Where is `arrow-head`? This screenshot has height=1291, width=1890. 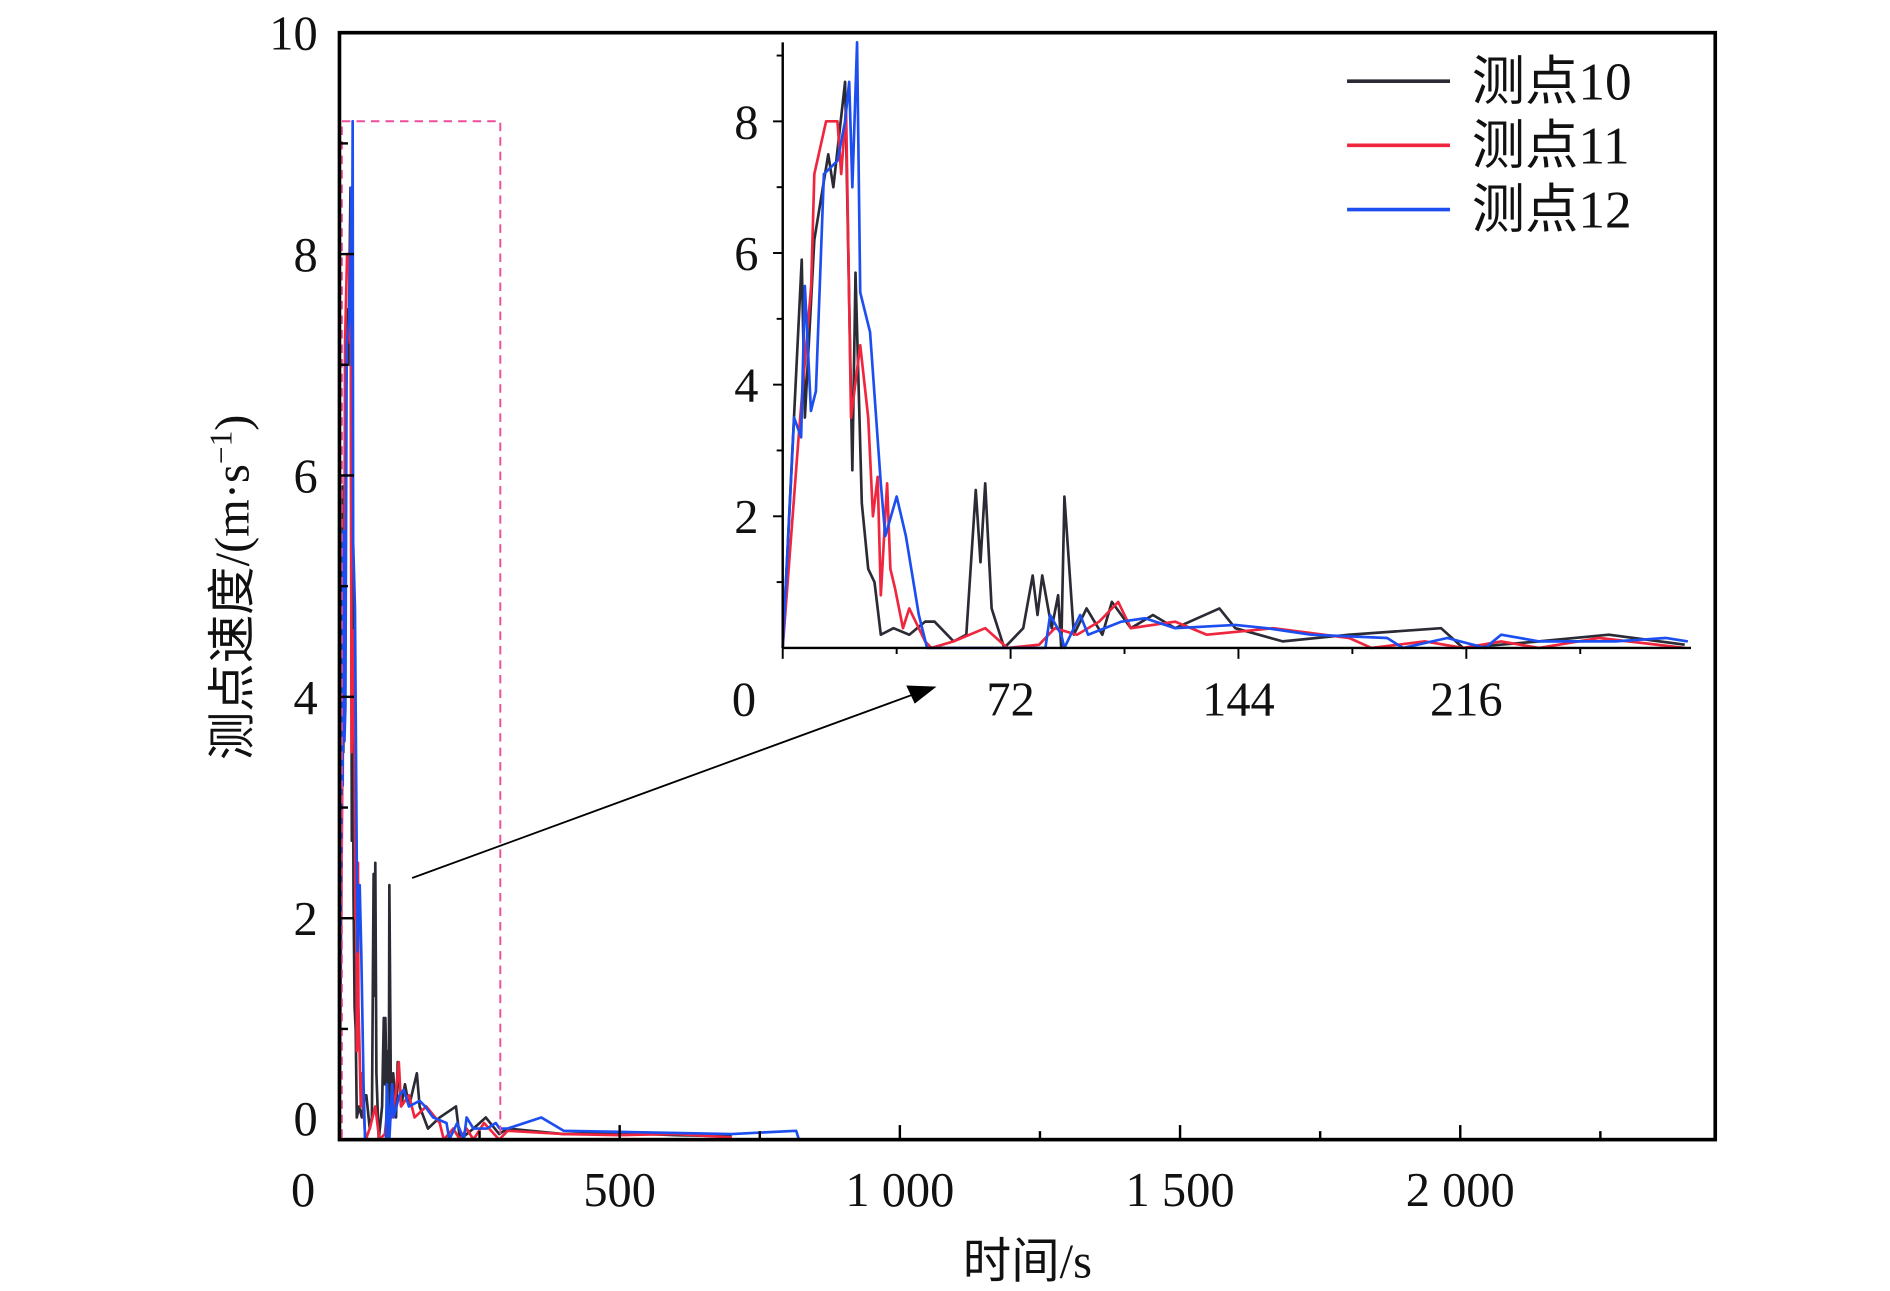
arrow-head is located at coordinates (921, 694).